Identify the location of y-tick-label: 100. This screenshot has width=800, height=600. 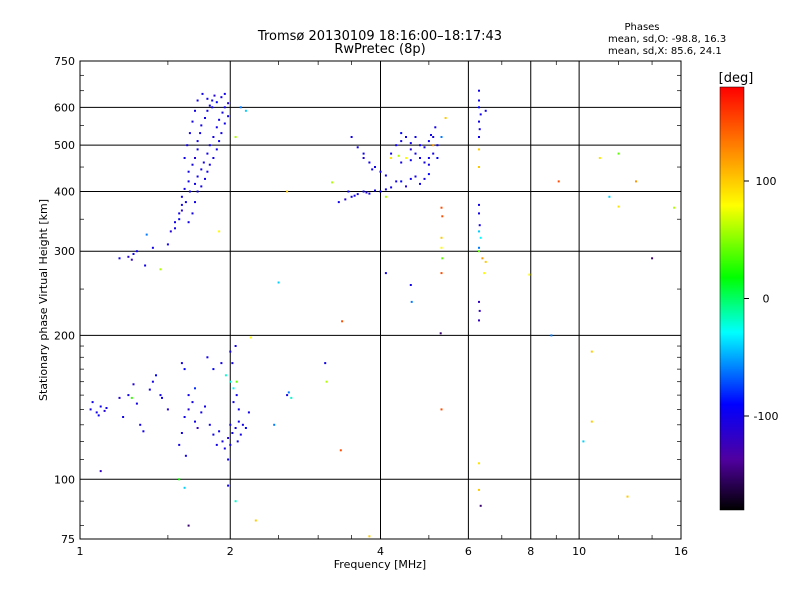
(64, 479).